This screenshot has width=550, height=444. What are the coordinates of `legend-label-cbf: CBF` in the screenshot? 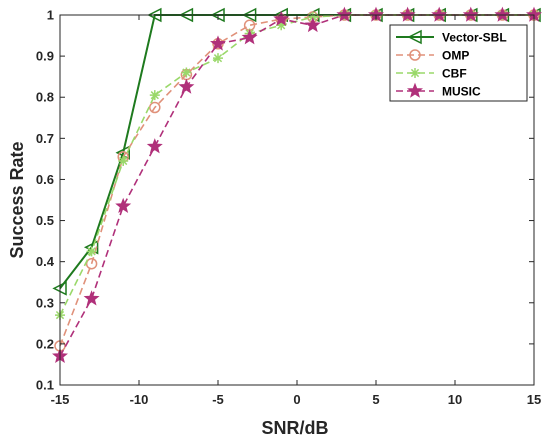 It's located at (454, 74).